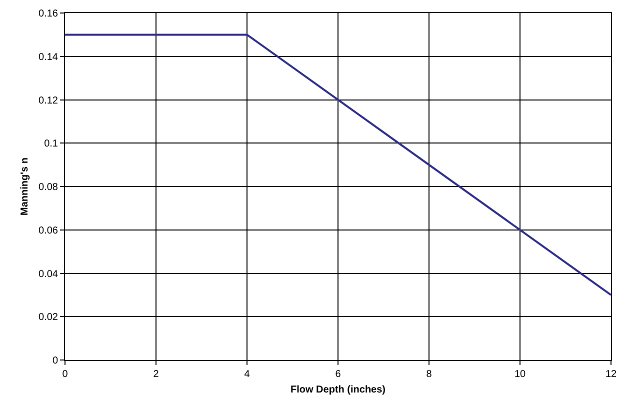 Image resolution: width=625 pixels, height=415 pixels. I want to click on y-tick-label: 0.06, so click(48, 230).